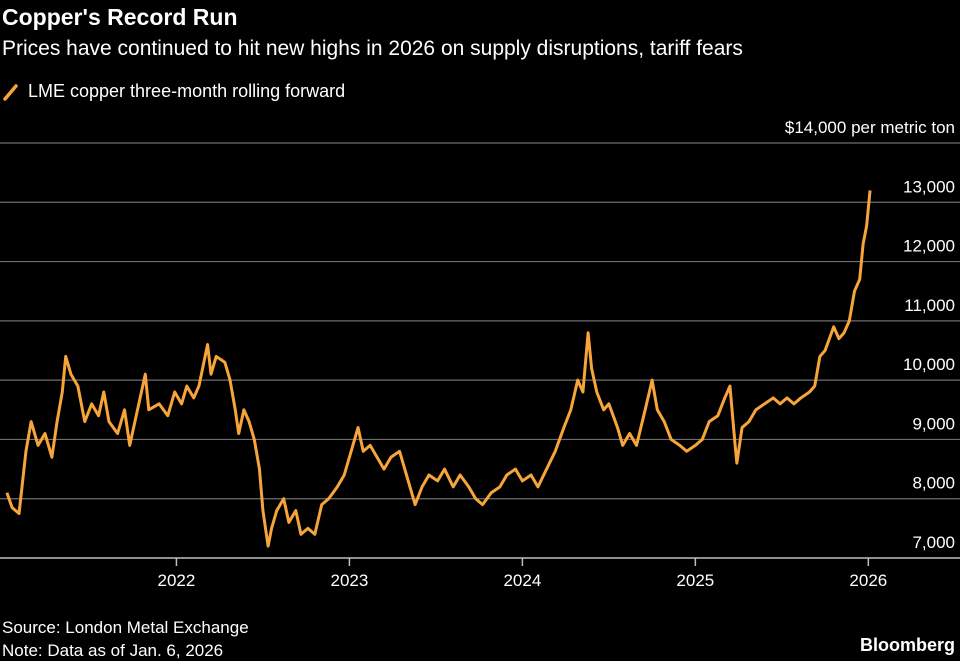 The image size is (960, 661). I want to click on y-tick-label: $14,000 per metric ton, so click(870, 127).